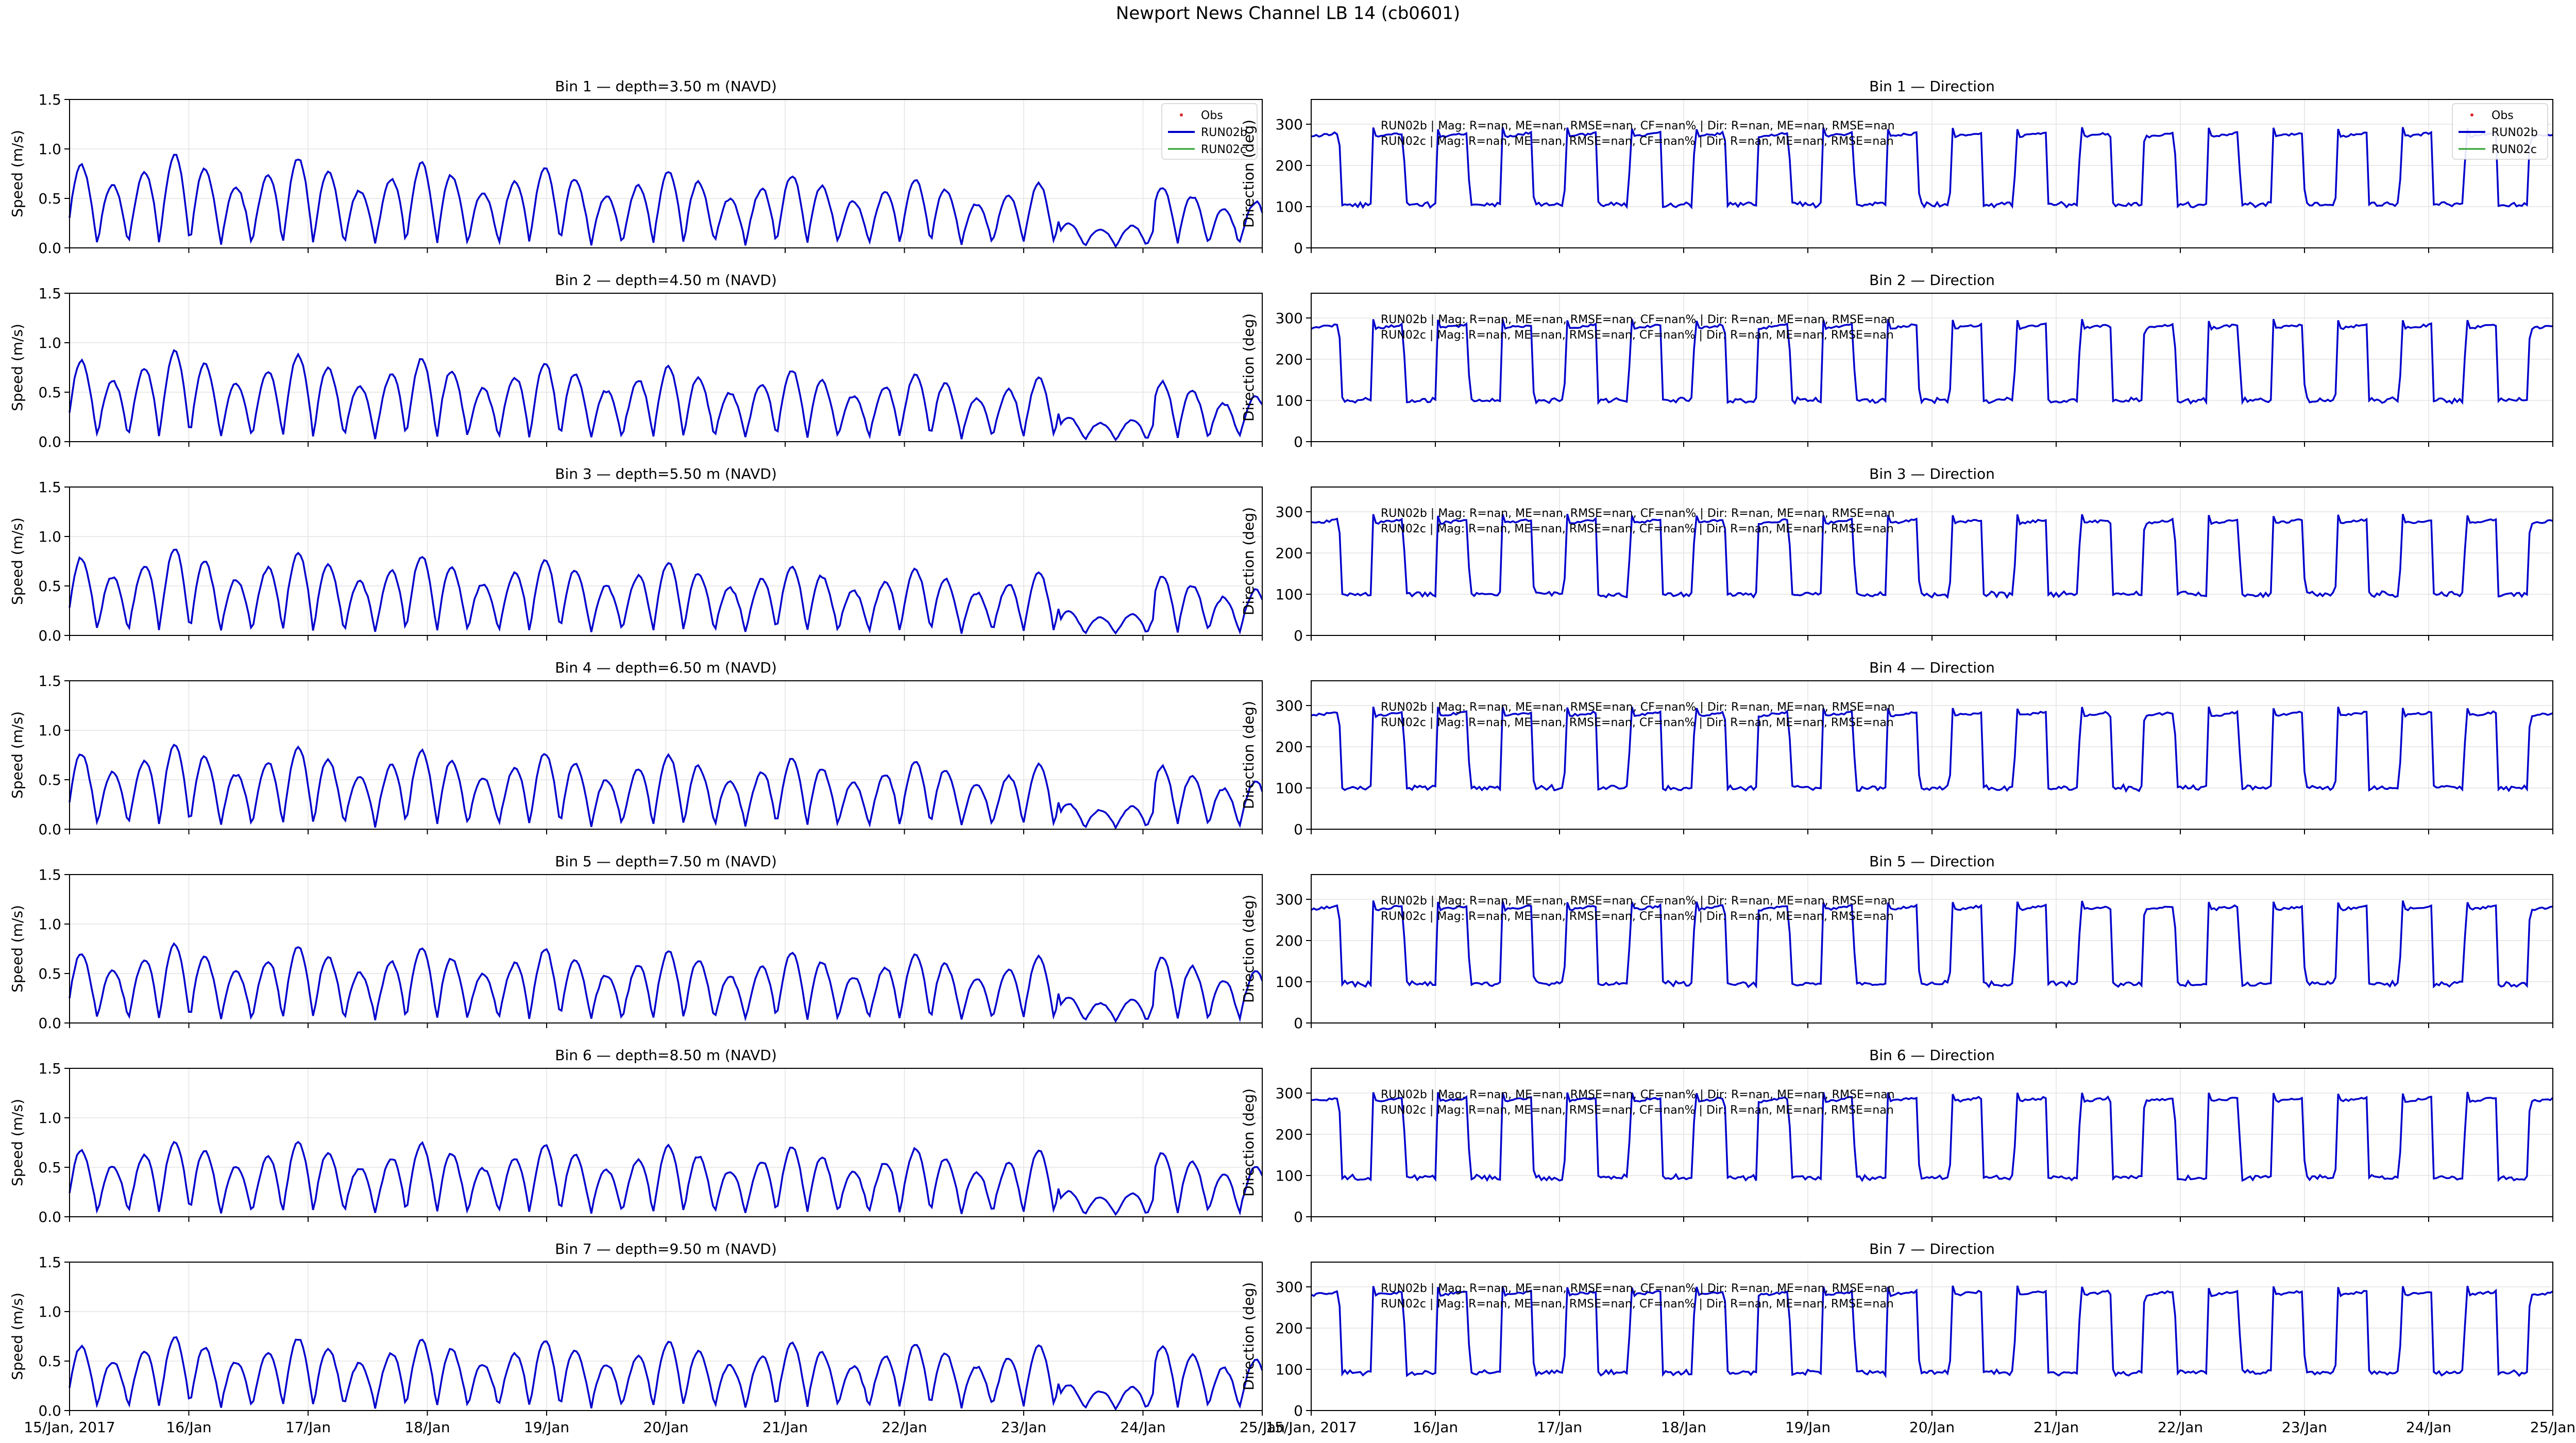 The width and height of the screenshot is (2576, 1443). What do you see at coordinates (1932, 1055) in the screenshot?
I see `panel-title: Bin 6 — Direction` at bounding box center [1932, 1055].